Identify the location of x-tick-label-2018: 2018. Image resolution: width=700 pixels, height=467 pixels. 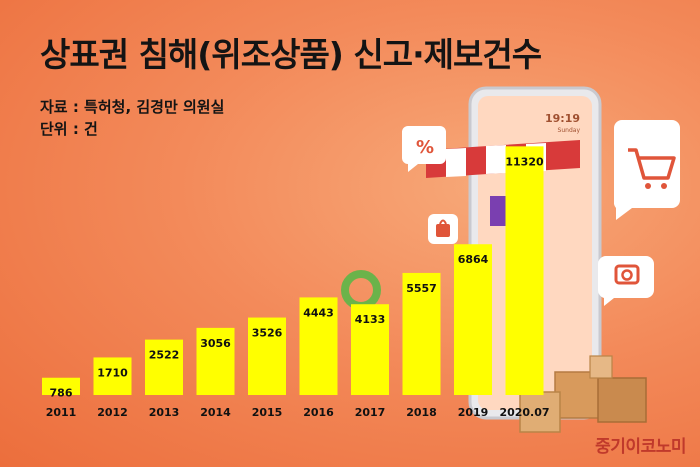
(421, 412).